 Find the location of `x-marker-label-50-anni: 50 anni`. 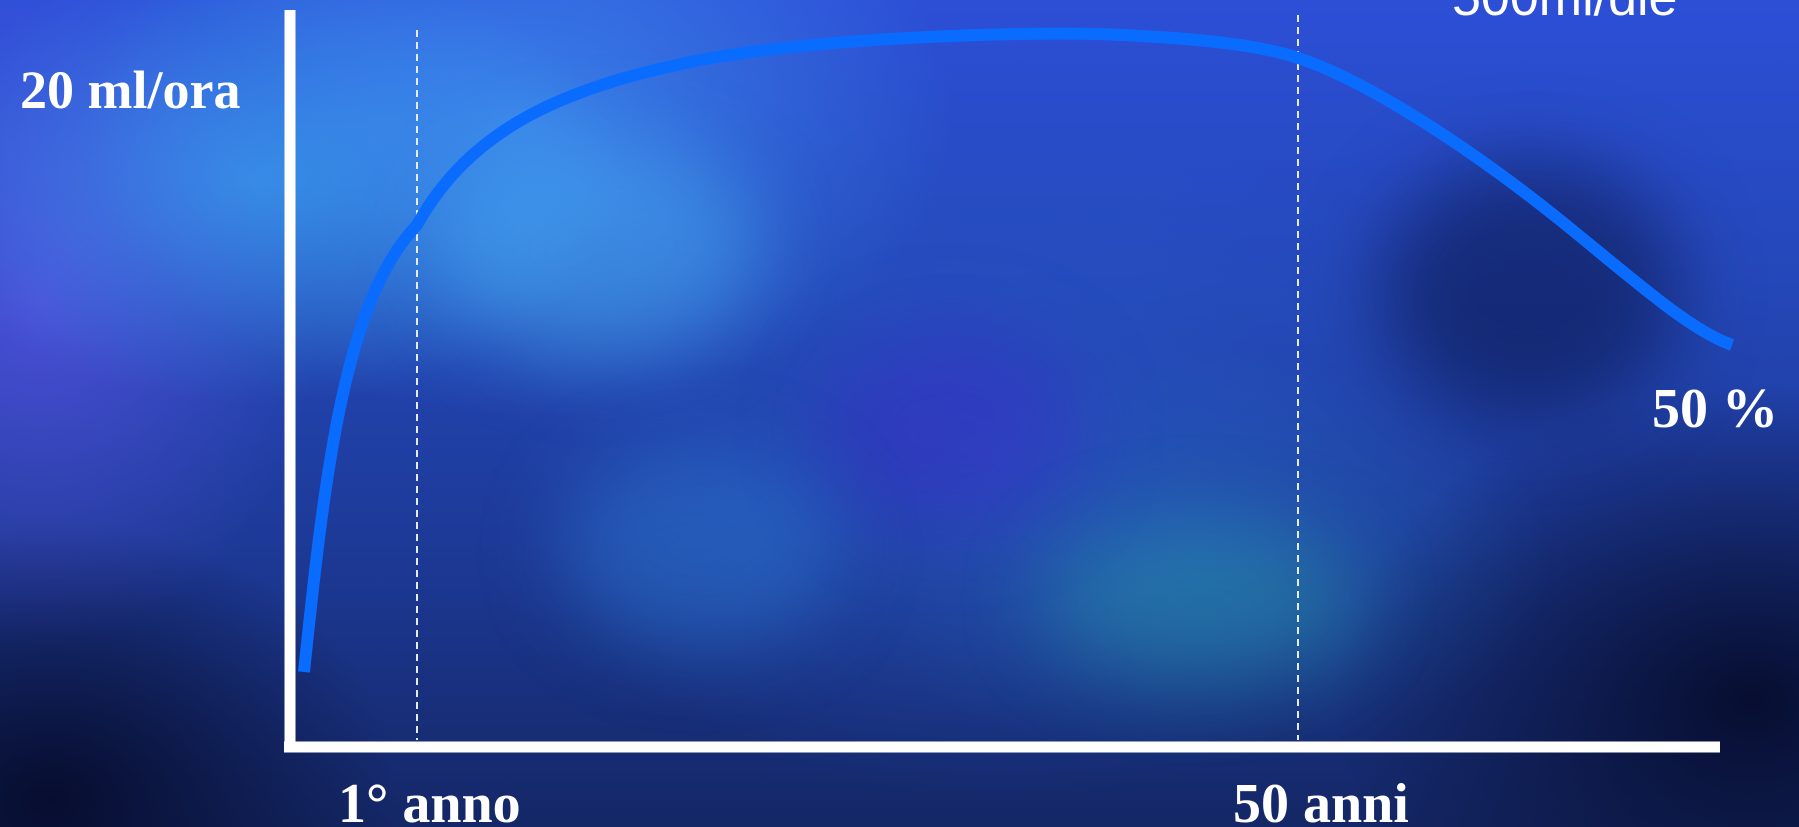

x-marker-label-50-anni: 50 anni is located at coordinates (1321, 800).